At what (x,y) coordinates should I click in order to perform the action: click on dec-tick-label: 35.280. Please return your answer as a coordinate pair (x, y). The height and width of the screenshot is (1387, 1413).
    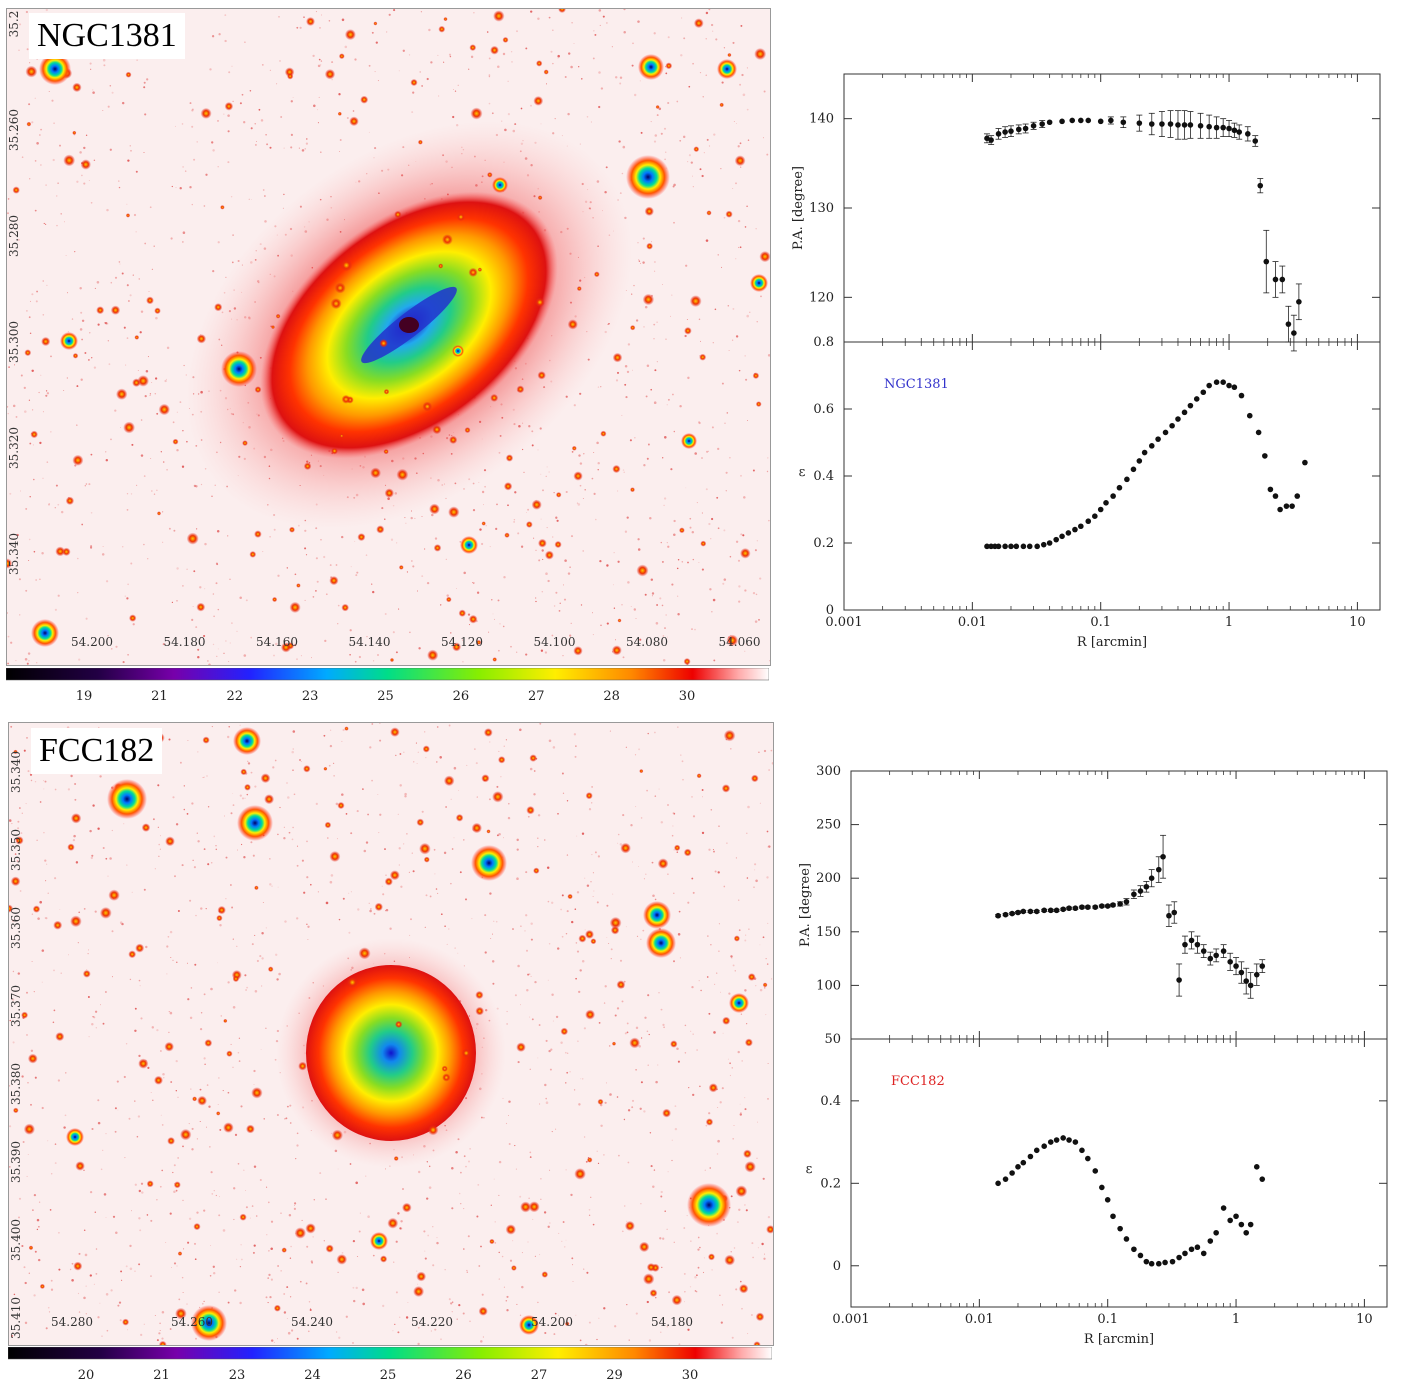
    Looking at the image, I should click on (14, 236).